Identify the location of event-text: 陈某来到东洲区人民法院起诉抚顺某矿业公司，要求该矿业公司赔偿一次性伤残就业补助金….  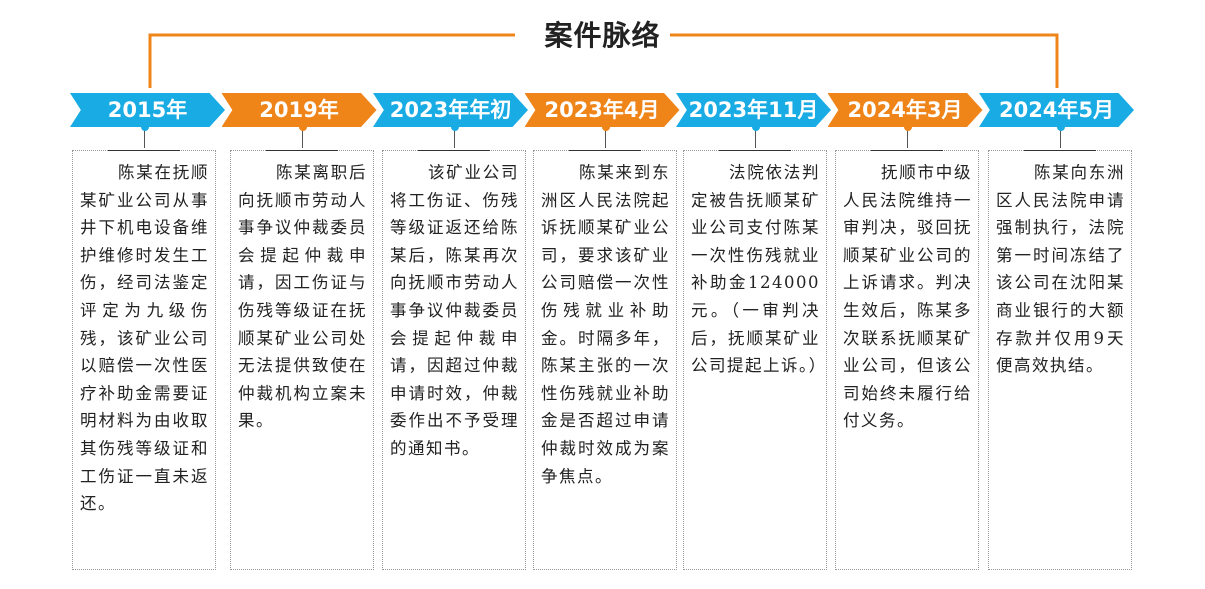
(605, 324).